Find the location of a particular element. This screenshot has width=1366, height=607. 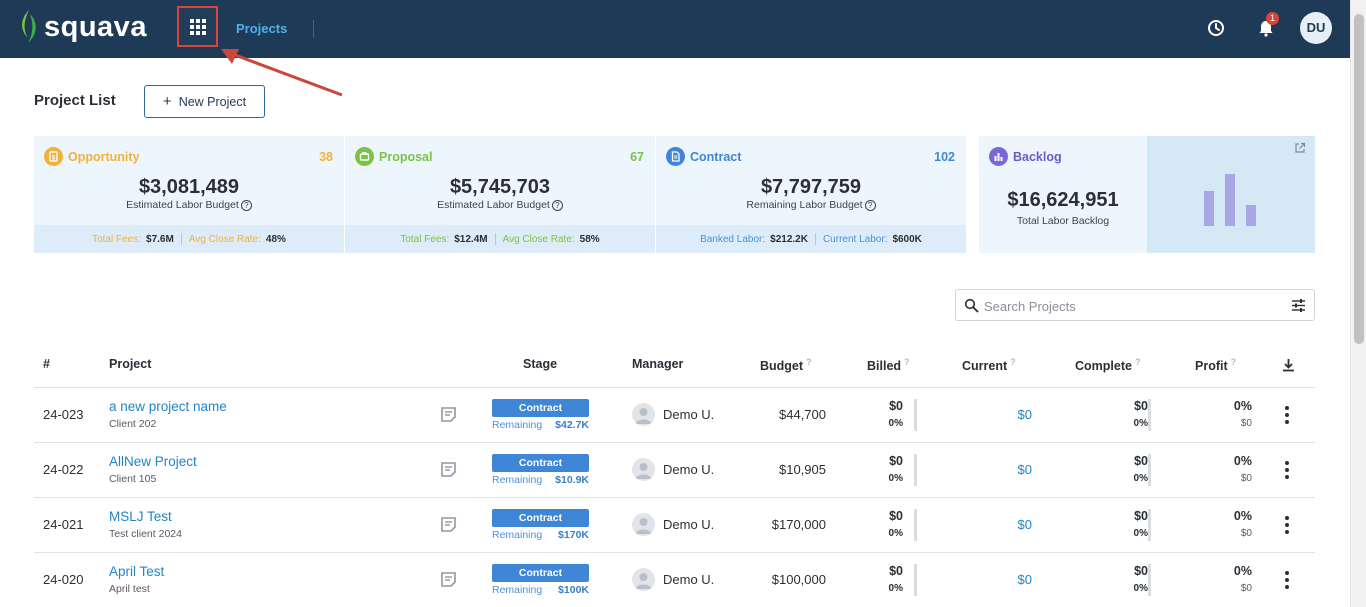

total-fees-label: Total Fees: is located at coordinates (117, 239).